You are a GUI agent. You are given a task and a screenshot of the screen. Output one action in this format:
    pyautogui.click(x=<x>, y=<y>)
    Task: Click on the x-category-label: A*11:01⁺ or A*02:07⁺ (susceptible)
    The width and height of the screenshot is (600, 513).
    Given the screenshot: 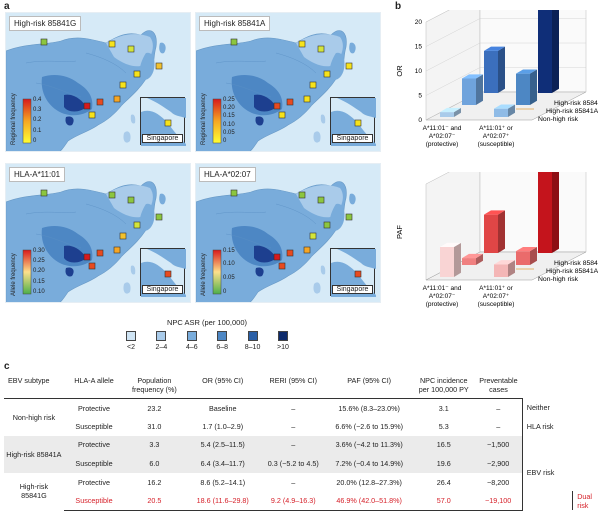 What is the action you would take?
    pyautogui.click(x=496, y=136)
    